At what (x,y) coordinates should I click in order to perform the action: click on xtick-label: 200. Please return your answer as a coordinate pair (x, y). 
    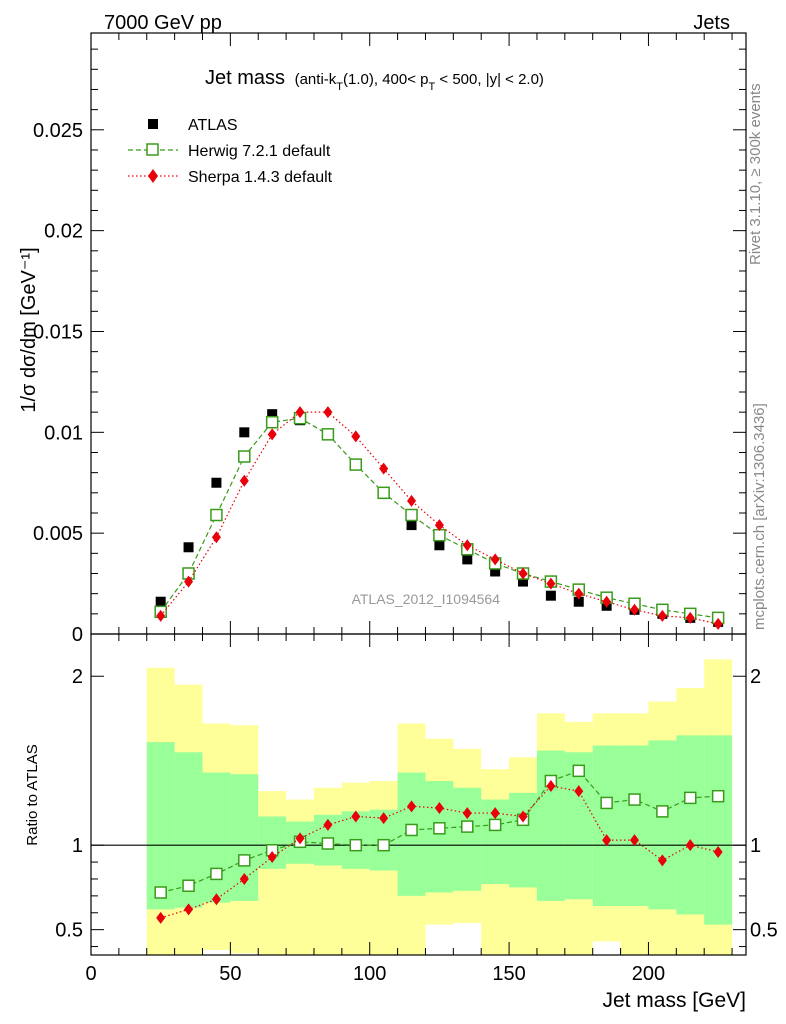
    Looking at the image, I should click on (648, 974).